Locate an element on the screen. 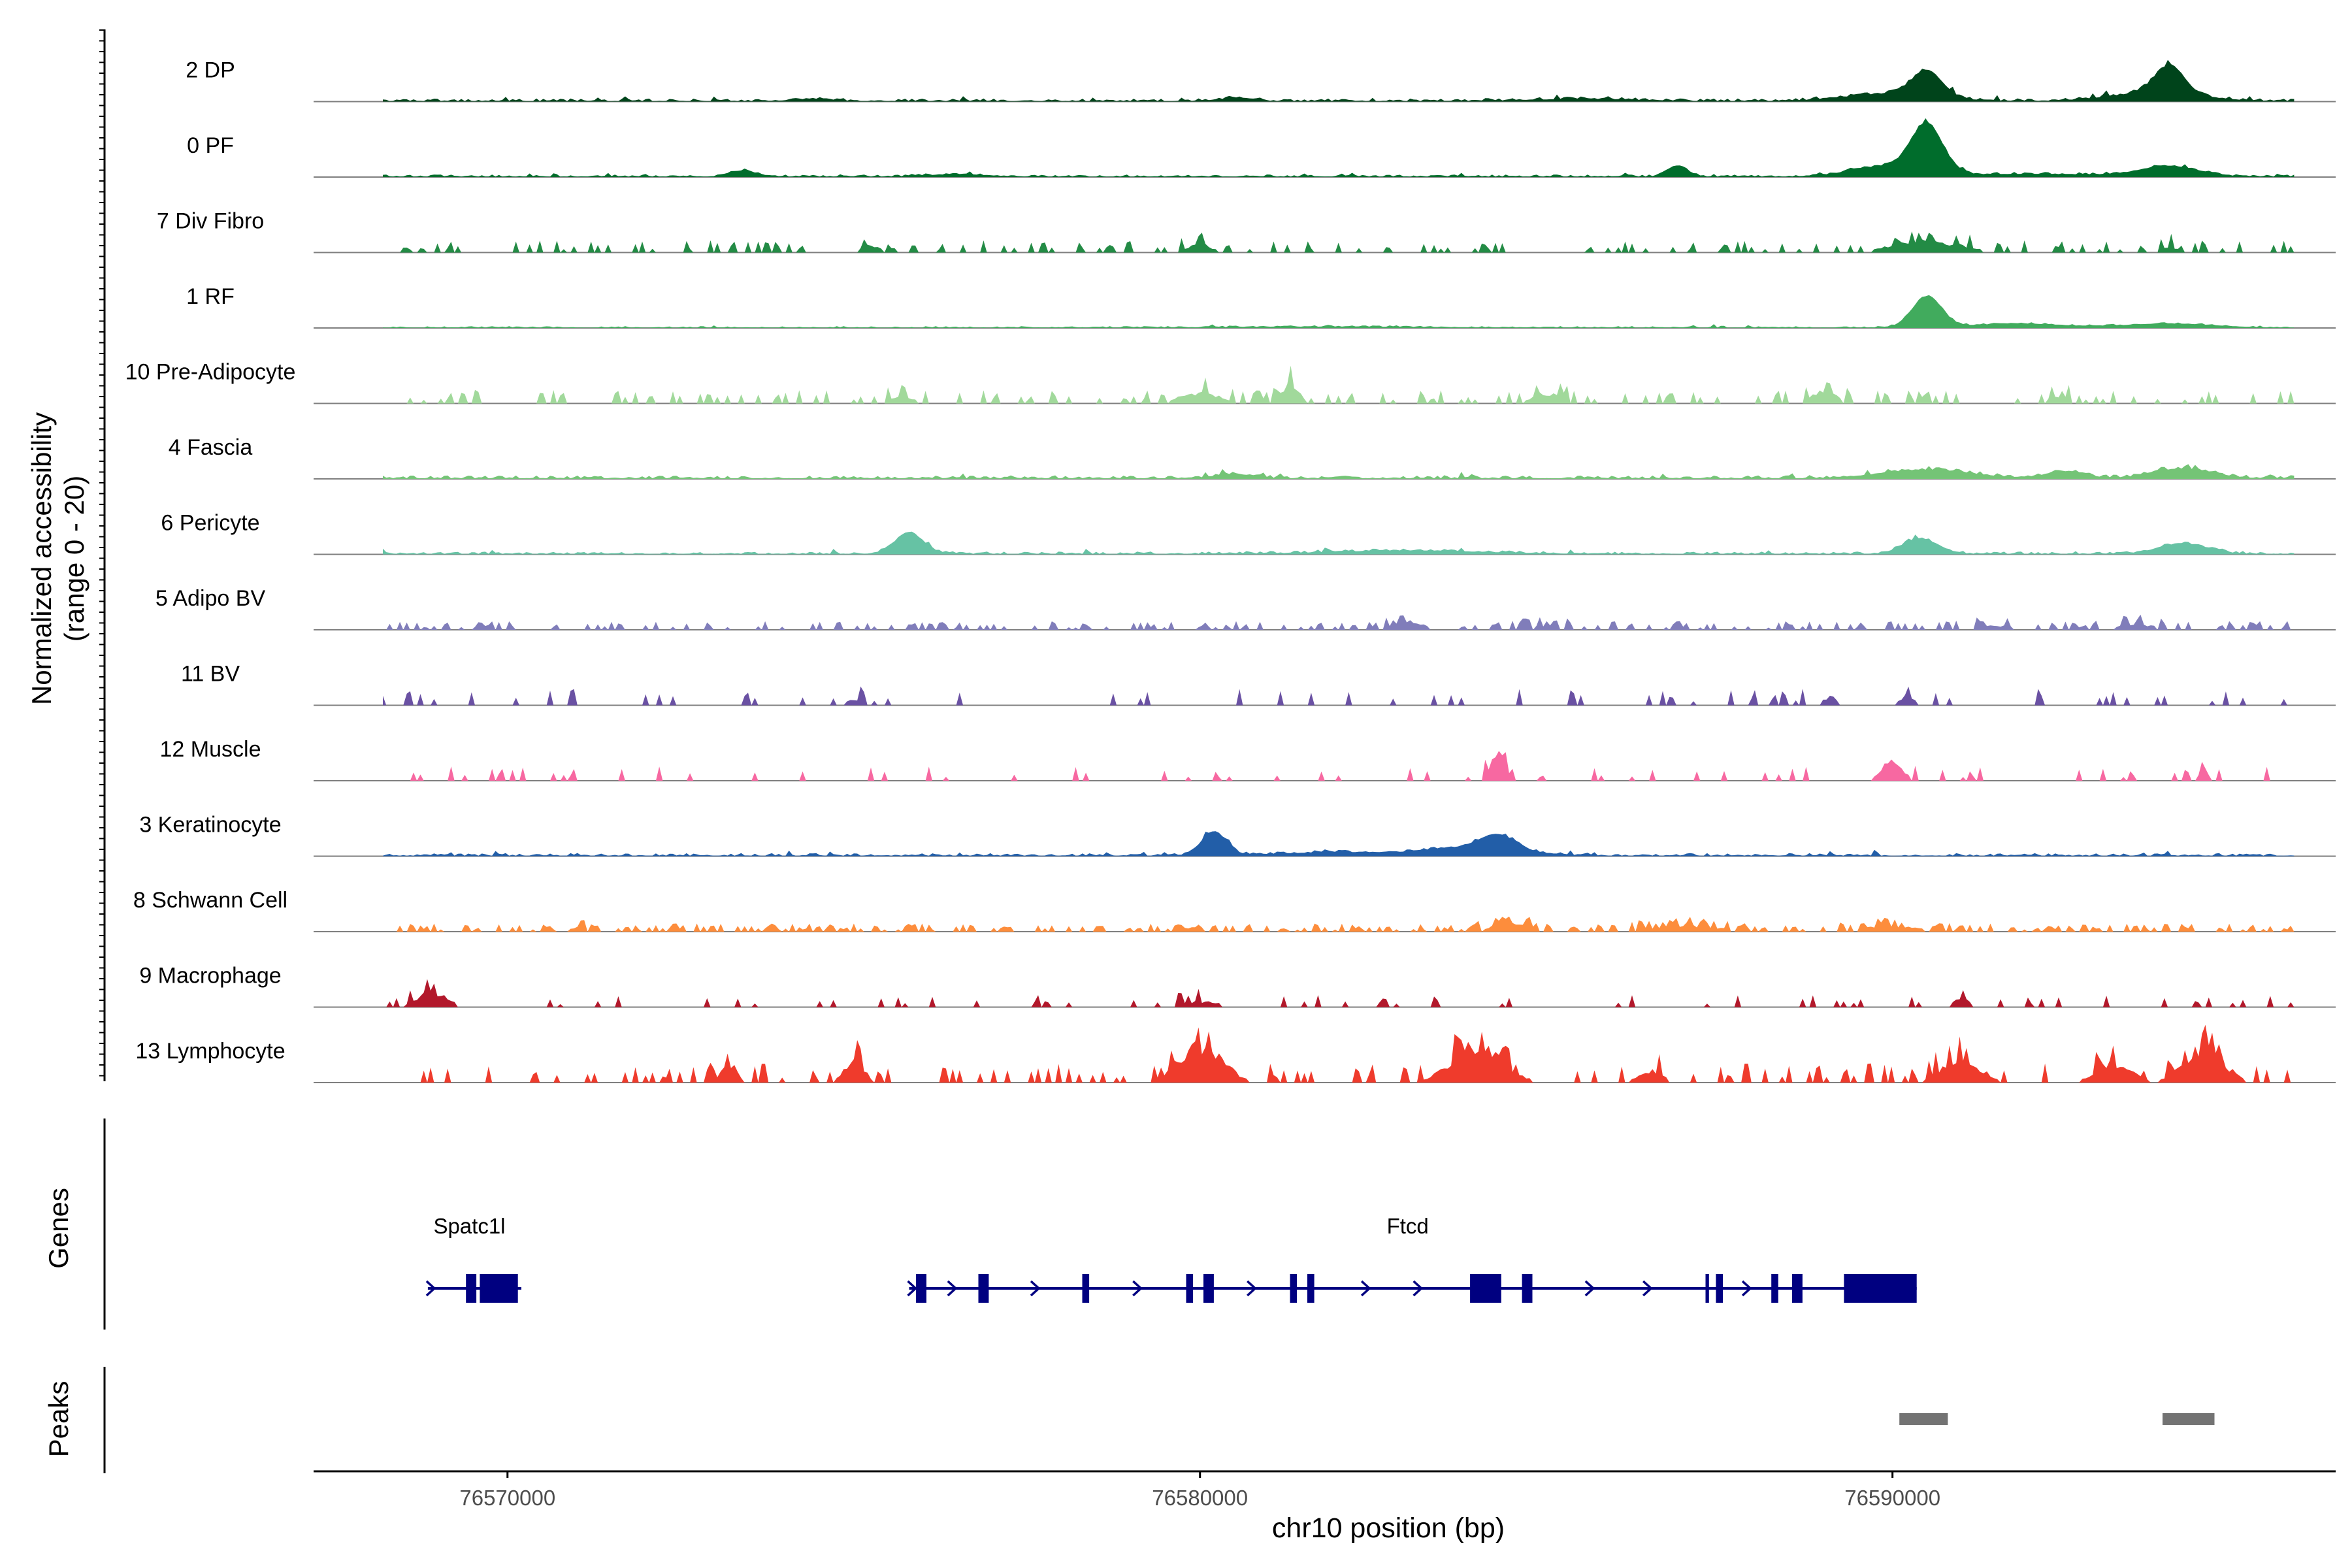 This screenshot has width=2352, height=1568. x-axis-label: chr10 position (bp) is located at coordinates (1388, 1528).